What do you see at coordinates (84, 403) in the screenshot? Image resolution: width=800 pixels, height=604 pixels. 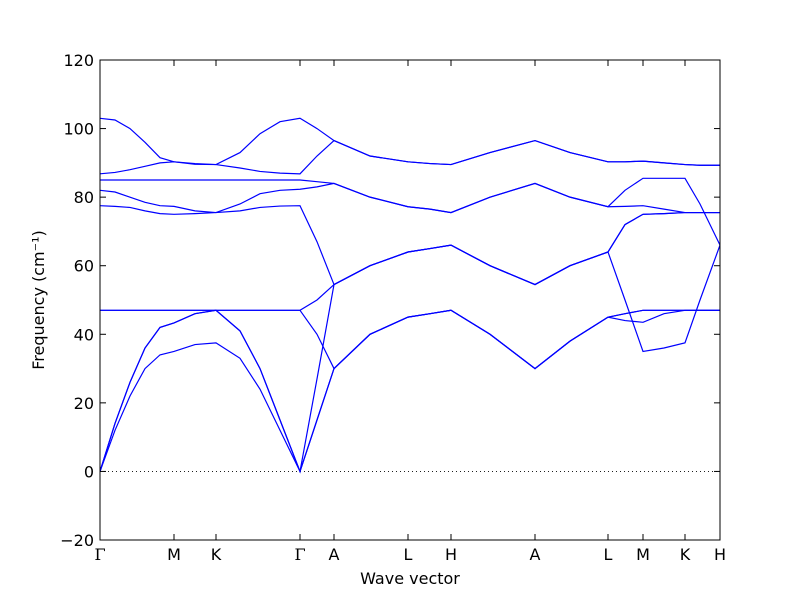 I see `y-tick-label: 20` at bounding box center [84, 403].